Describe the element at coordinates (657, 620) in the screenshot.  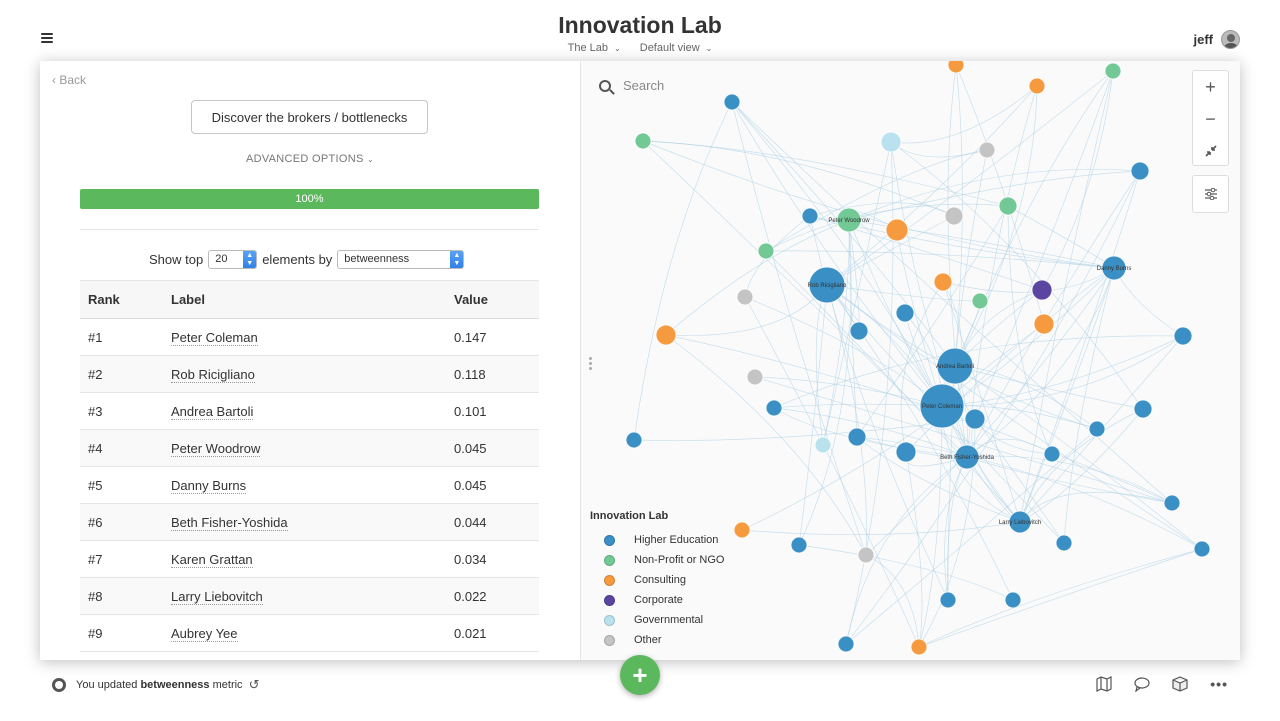
I see `legend-item: Governmental` at that location.